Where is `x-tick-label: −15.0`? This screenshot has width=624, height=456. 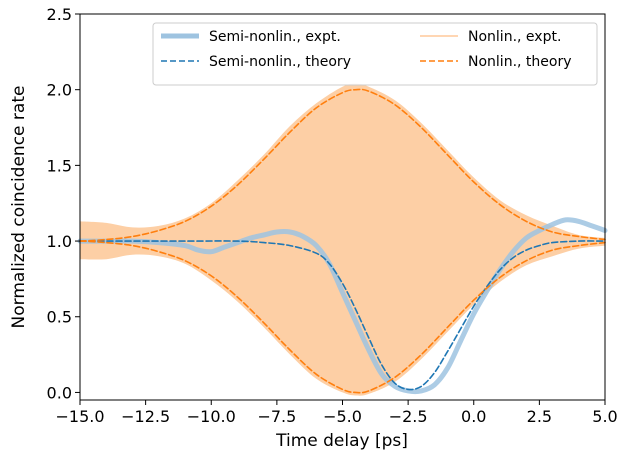 x-tick-label: −15.0 is located at coordinates (79, 416).